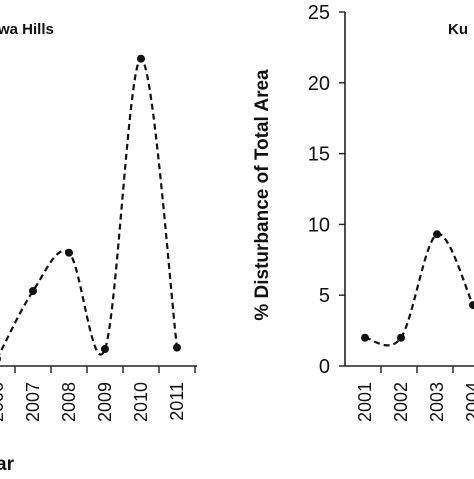 The image size is (474, 479). I want to click on right-y-tick-label: 25, so click(319, 13).